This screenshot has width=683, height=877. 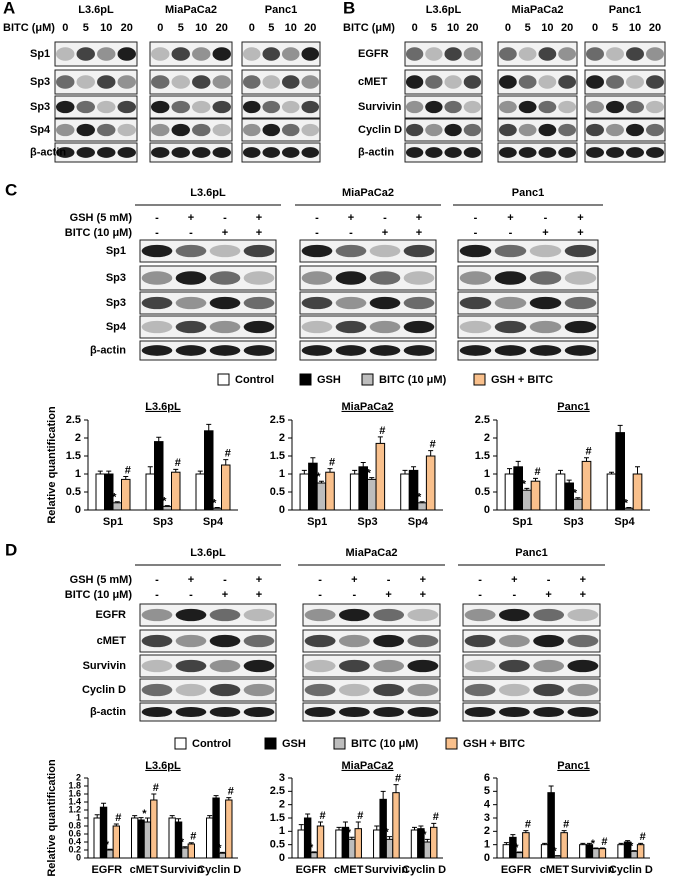 What do you see at coordinates (635, 28) in the screenshot?
I see `dose-value: 10` at bounding box center [635, 28].